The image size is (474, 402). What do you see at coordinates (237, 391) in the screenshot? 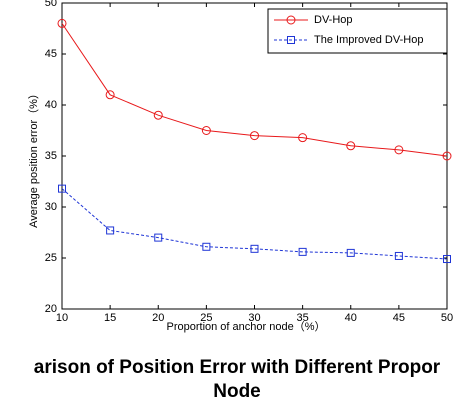
I see `caption-line: Node` at bounding box center [237, 391].